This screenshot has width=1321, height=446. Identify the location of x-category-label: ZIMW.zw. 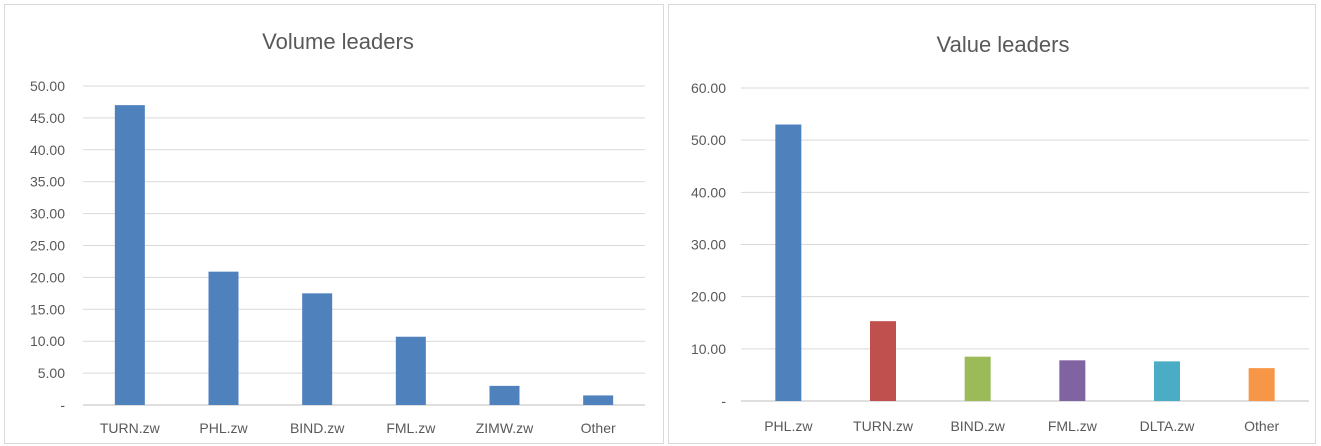
(505, 428).